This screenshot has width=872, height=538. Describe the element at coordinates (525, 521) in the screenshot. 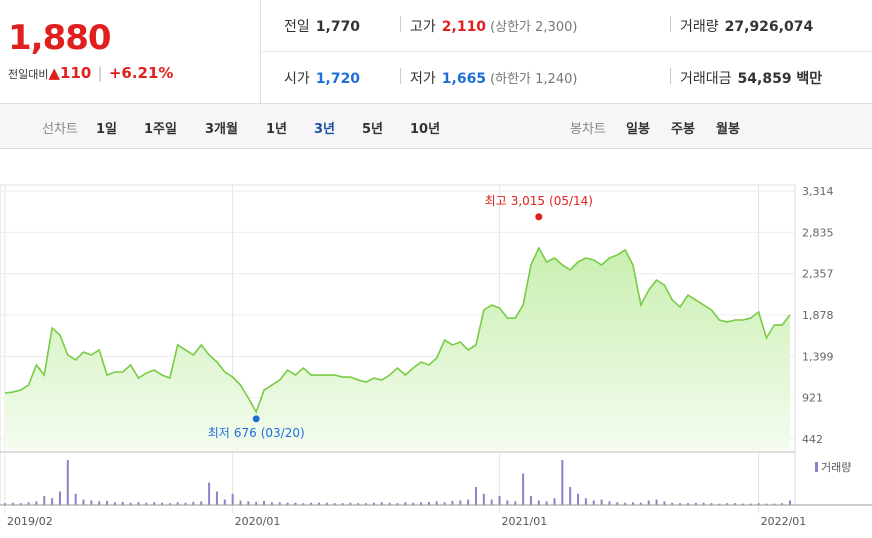

I see `x-tick-label: 2021/01` at that location.